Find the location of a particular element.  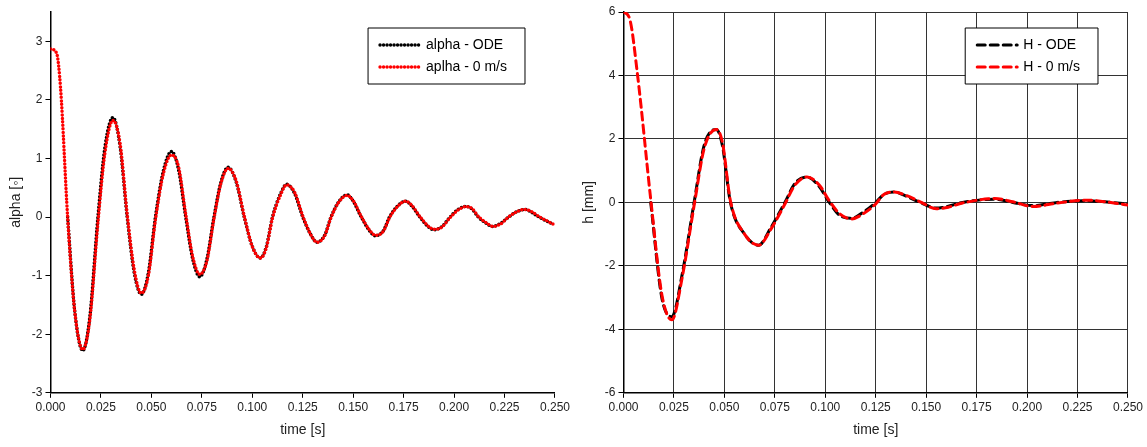

legend-label: aplha - 0 m/s is located at coordinates (466, 65).